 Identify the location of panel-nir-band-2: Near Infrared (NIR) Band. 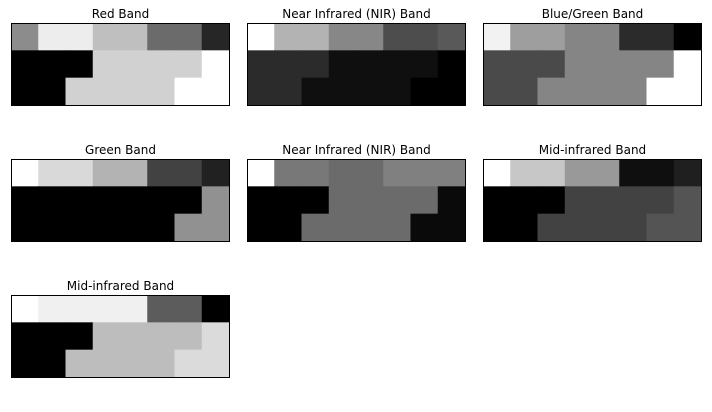
(356, 192).